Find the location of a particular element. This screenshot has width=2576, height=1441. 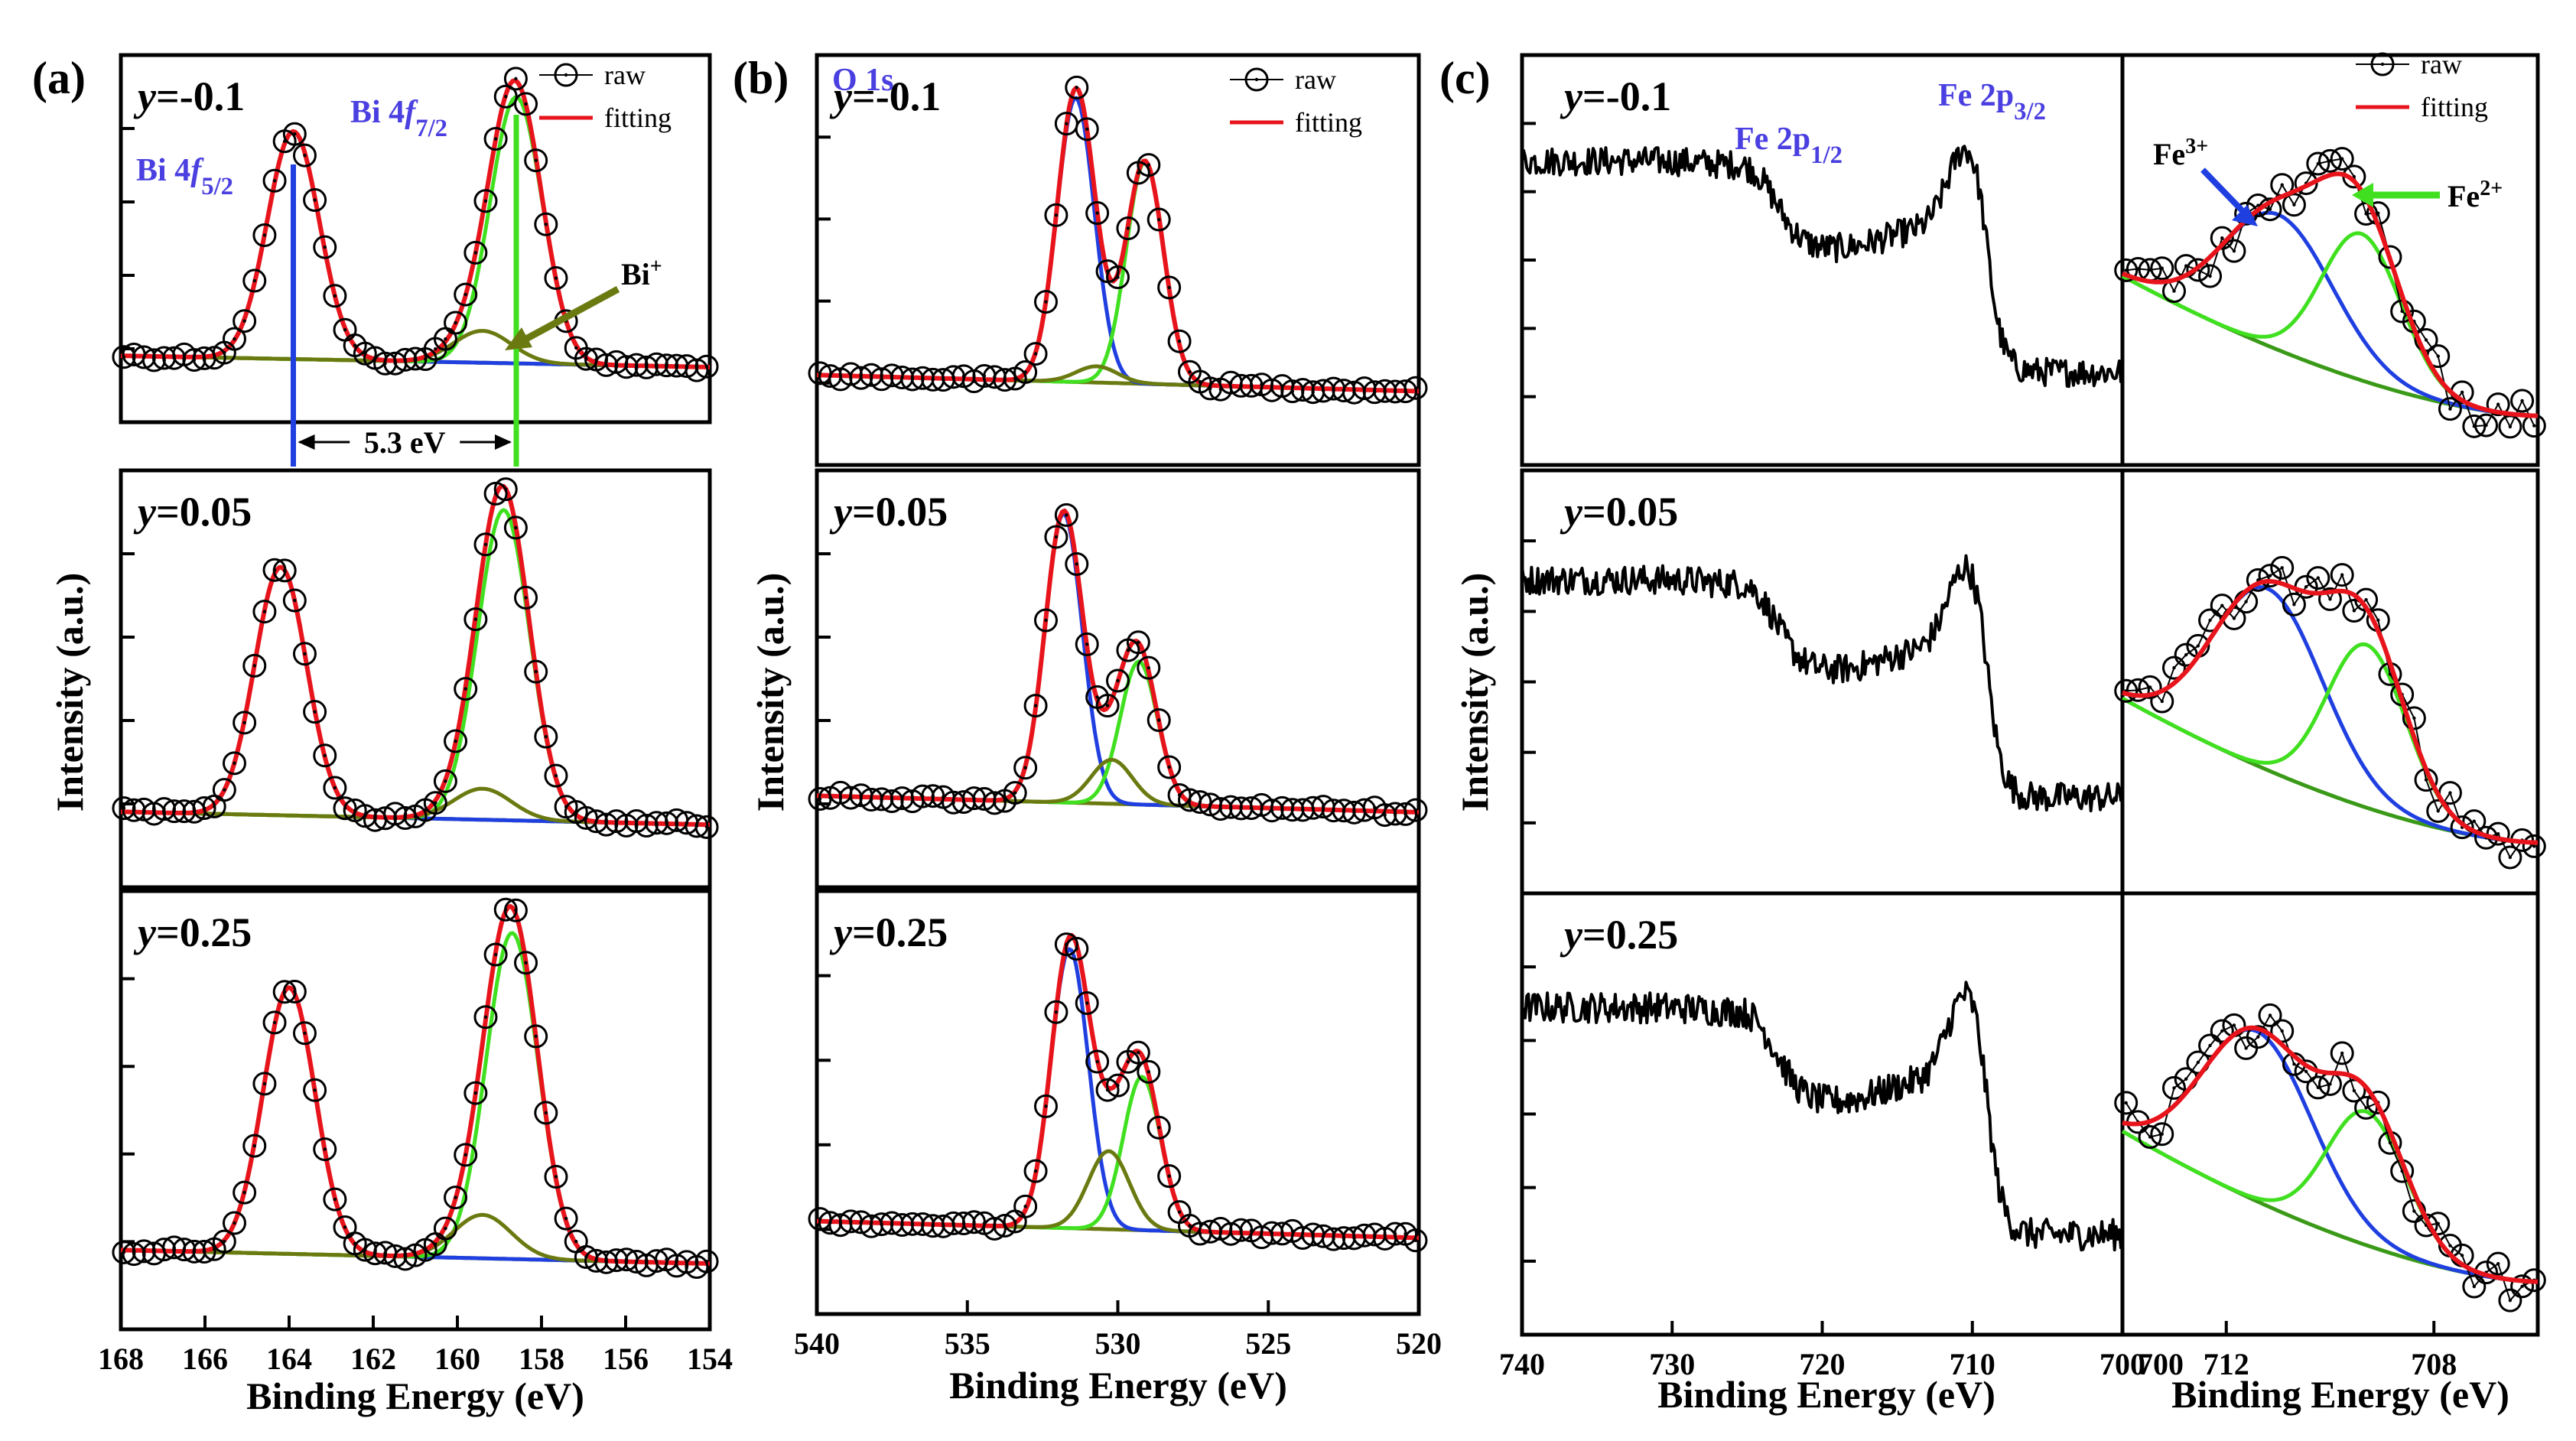

text-span: 3+ is located at coordinates (2196, 146).